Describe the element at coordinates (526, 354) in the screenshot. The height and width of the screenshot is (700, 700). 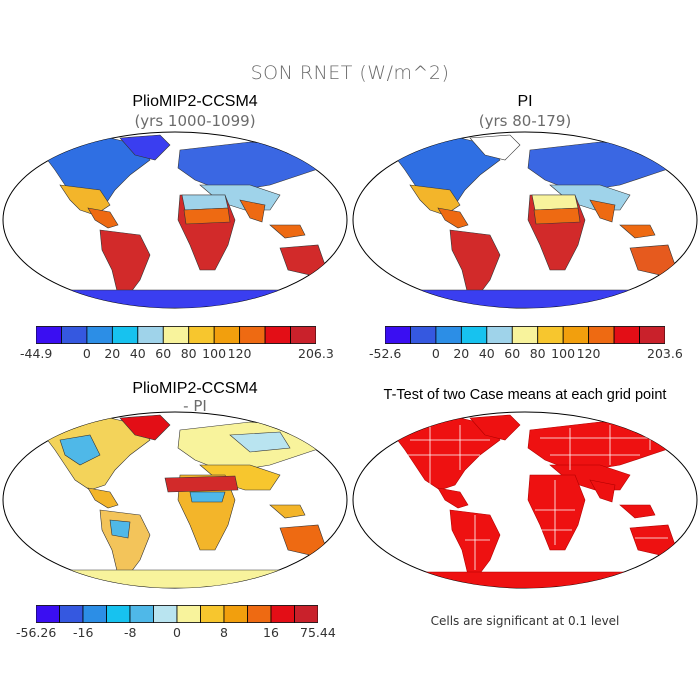
I see `colorbar-labels-pi: -52.6 0 20 40 60 80 100 120 203.6` at that location.